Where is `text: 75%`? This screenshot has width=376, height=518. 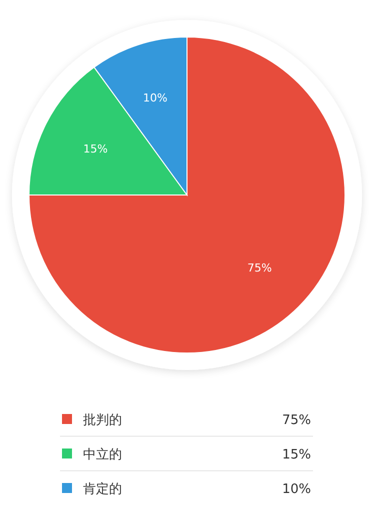 text: 75% is located at coordinates (296, 420).